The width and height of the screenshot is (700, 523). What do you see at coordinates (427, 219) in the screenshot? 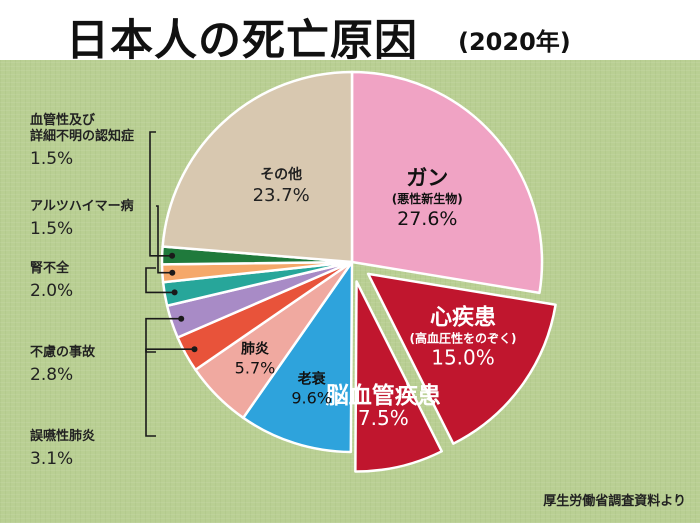
I see `slice-label-0-val: 27.6%` at bounding box center [427, 219].